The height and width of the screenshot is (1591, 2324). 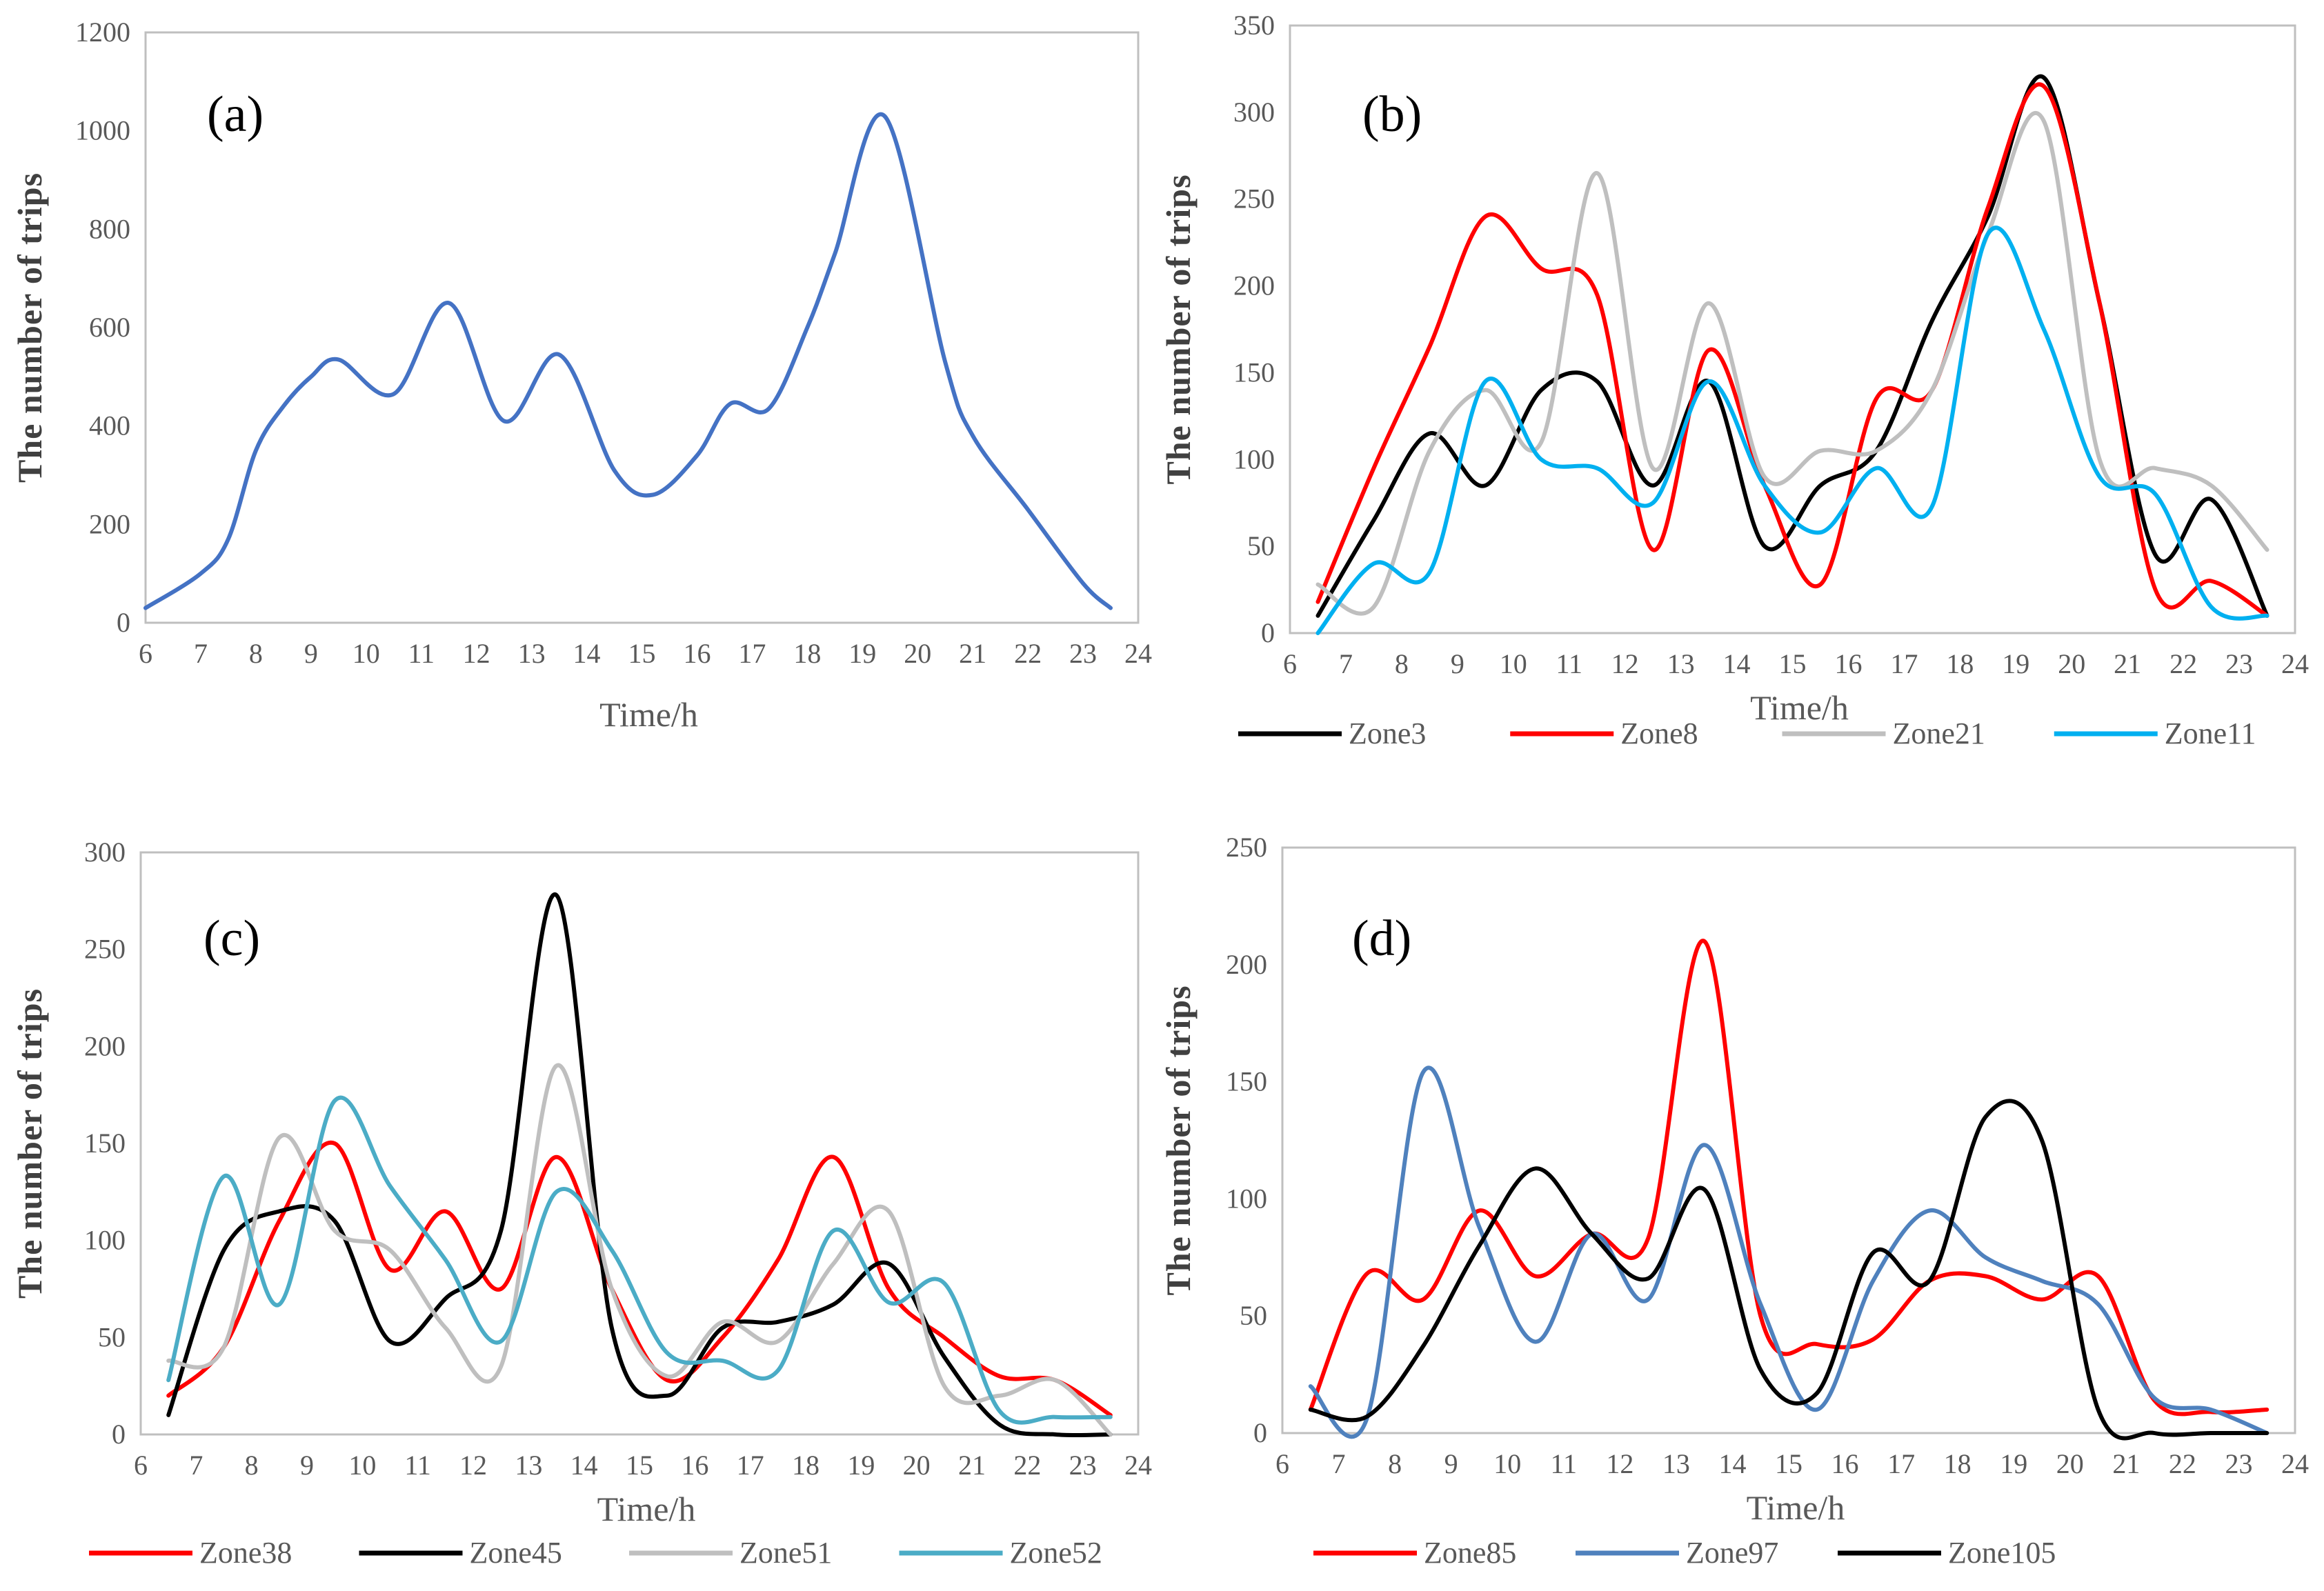 What do you see at coordinates (191, 1553) in the screenshot?
I see `legend-item: Zone38` at bounding box center [191, 1553].